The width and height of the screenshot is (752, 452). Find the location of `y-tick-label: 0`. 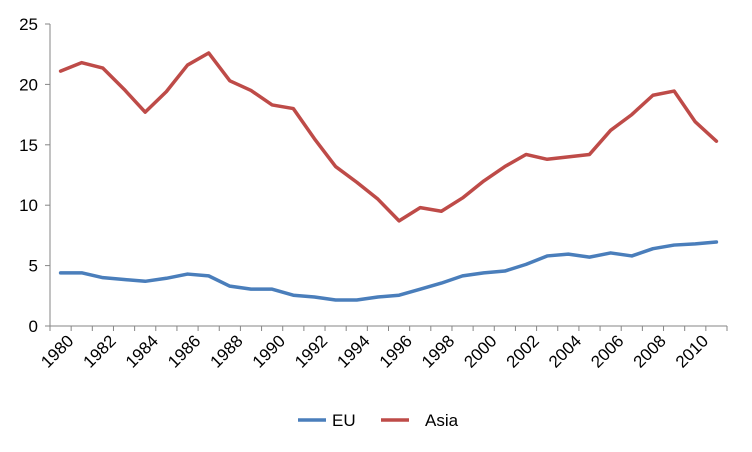

y-tick-label: 0 is located at coordinates (33, 326).